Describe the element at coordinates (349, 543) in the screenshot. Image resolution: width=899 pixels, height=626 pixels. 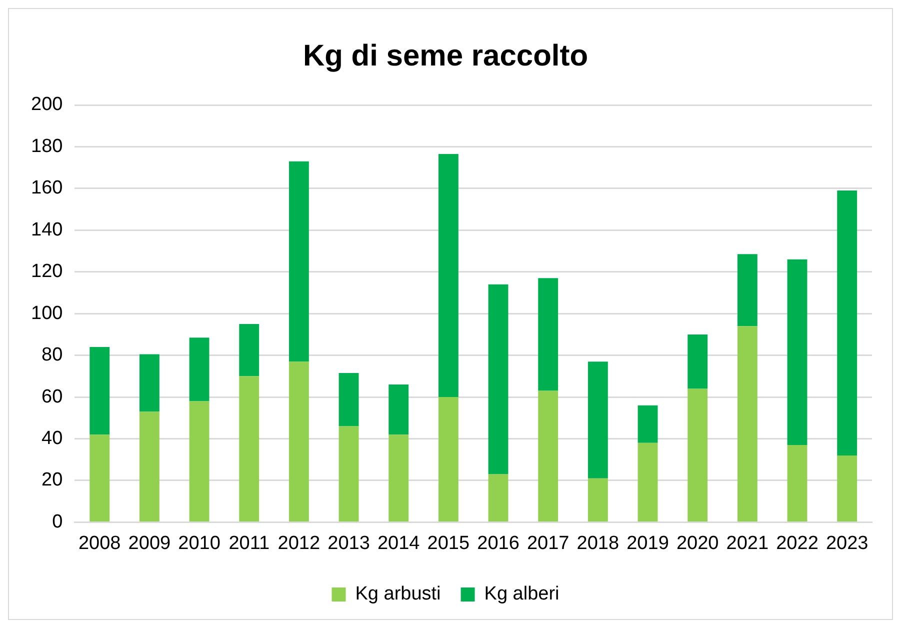
I see `x-tick-label: 2013` at that location.